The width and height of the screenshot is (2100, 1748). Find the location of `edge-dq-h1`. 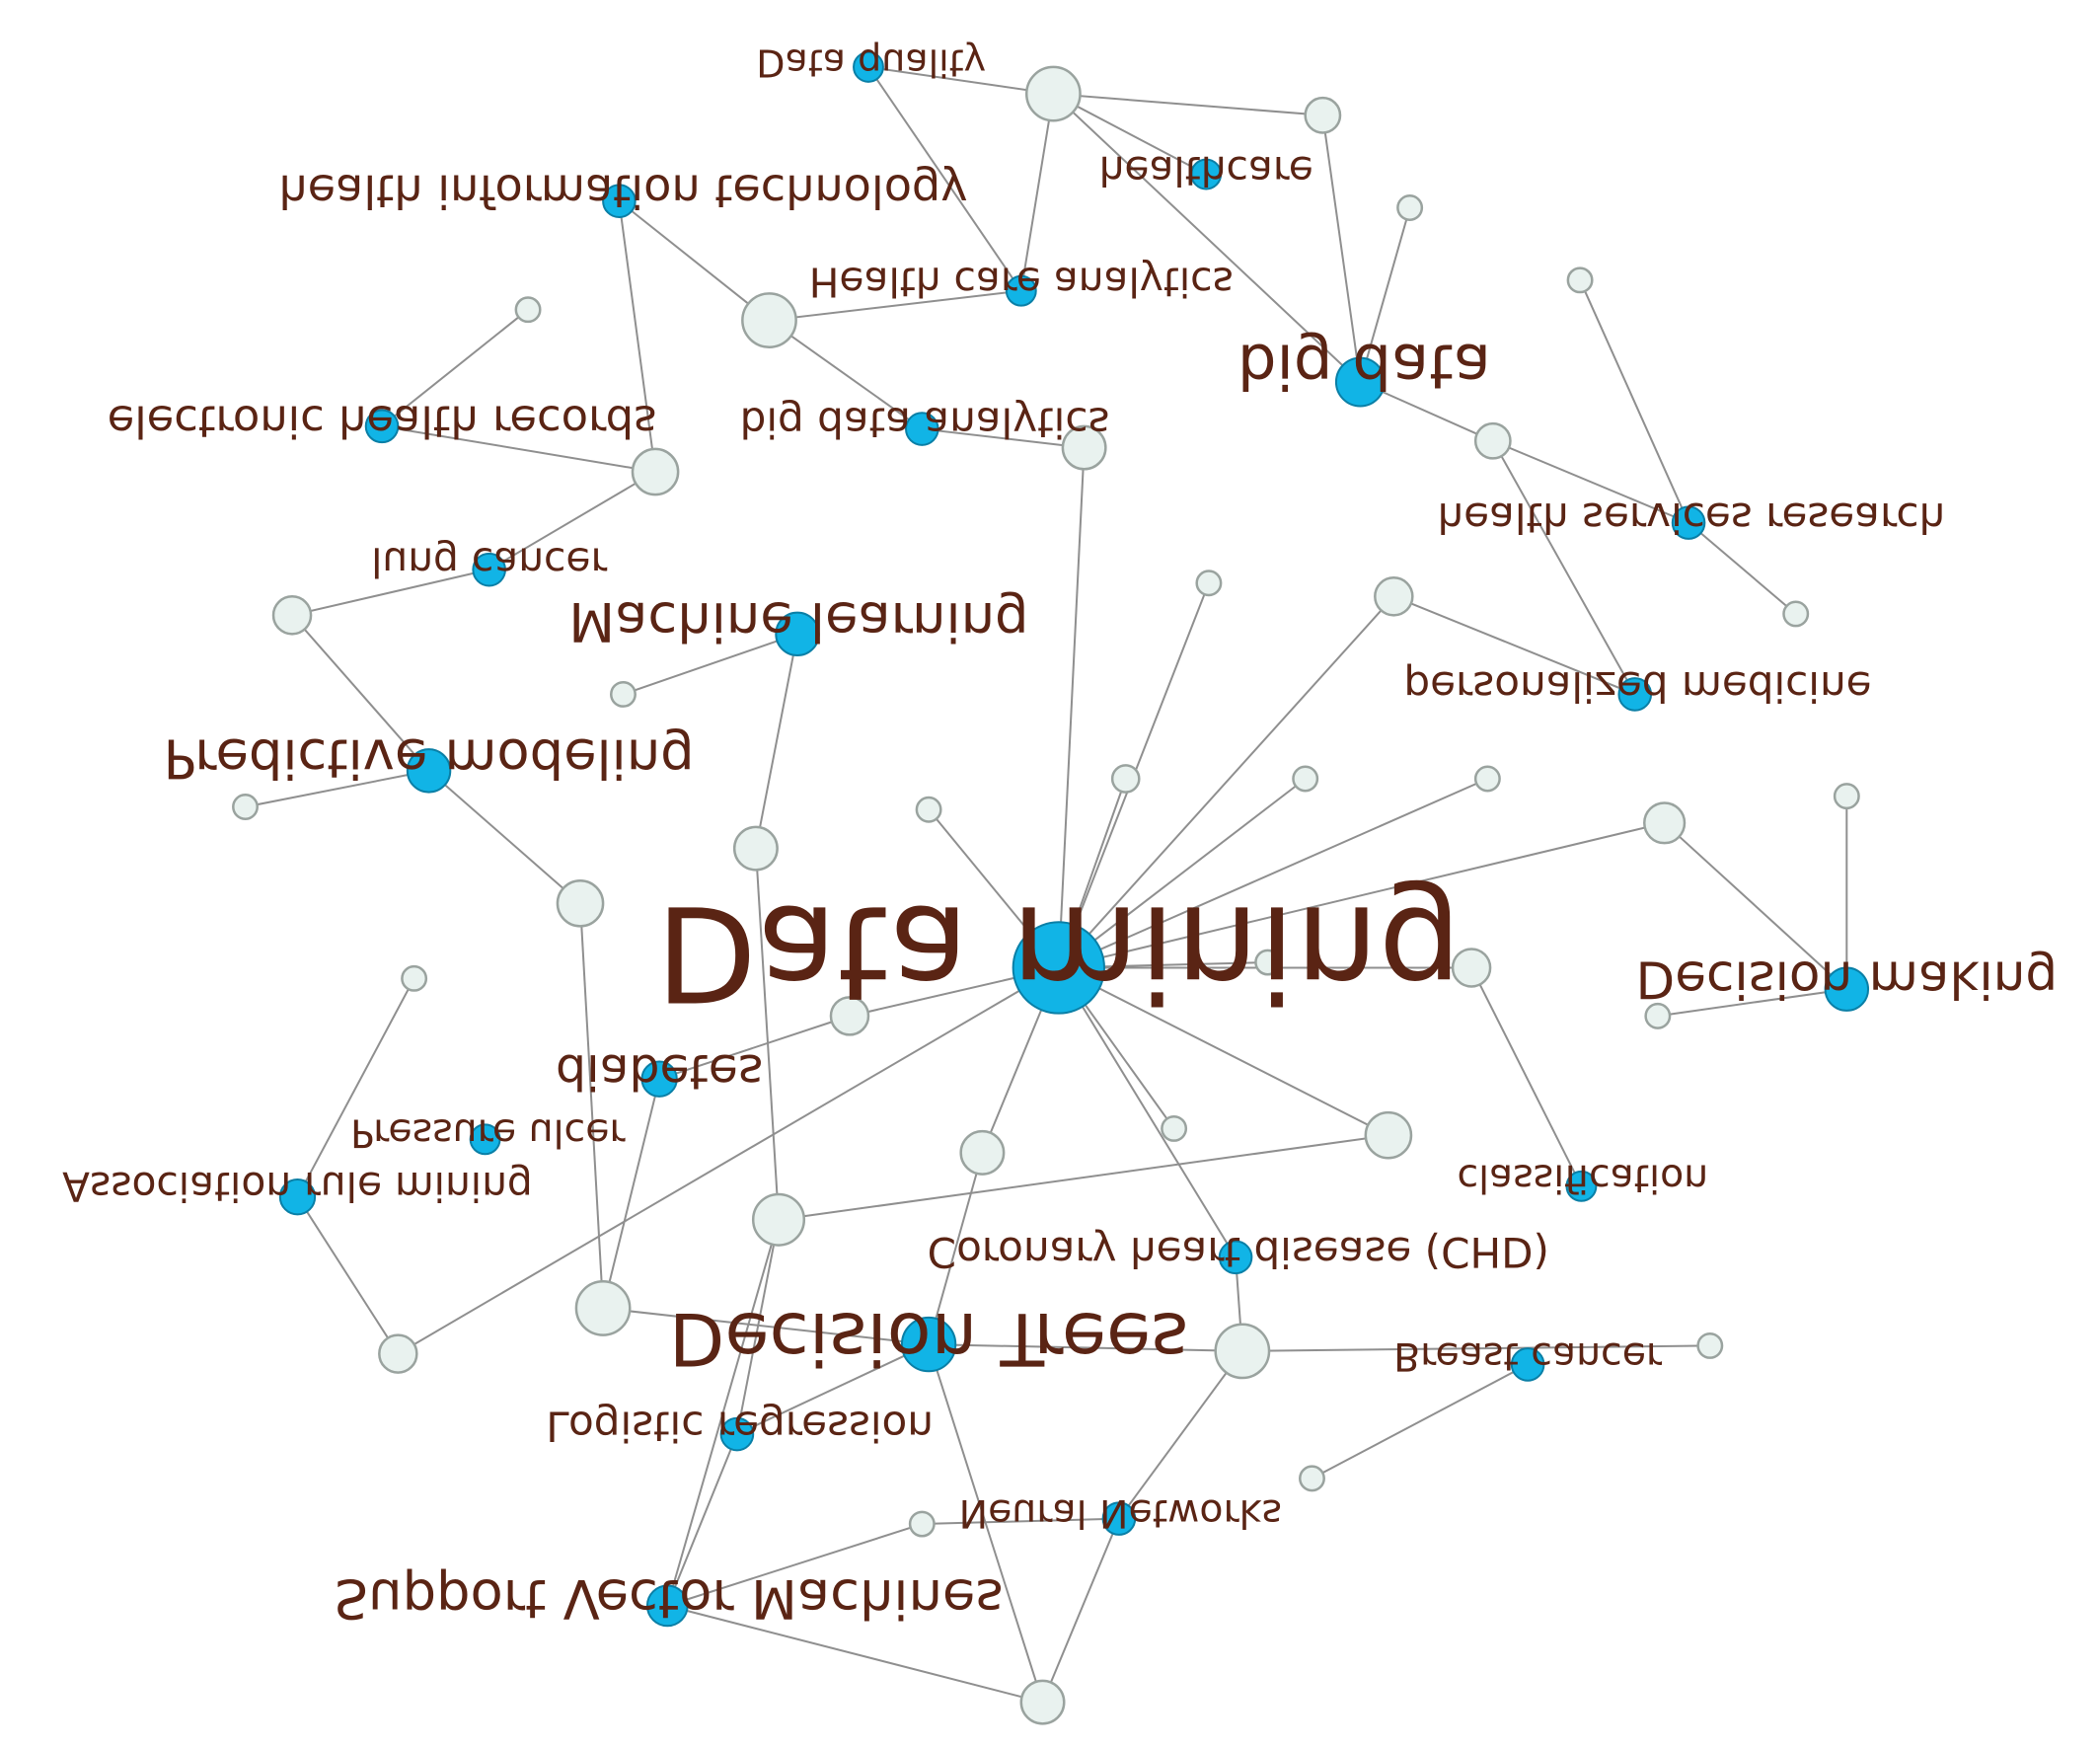

edge-dq-h1 is located at coordinates (960, 80).